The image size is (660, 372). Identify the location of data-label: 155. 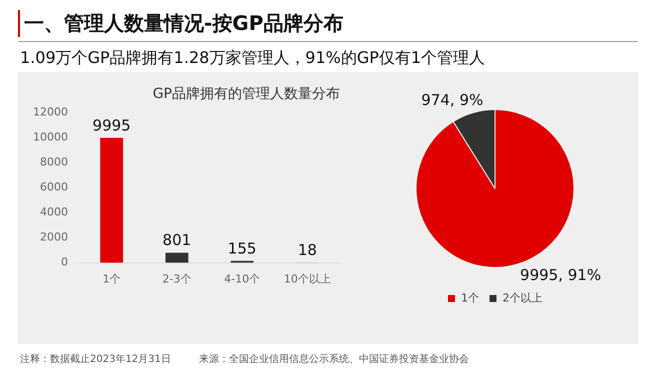
(242, 248).